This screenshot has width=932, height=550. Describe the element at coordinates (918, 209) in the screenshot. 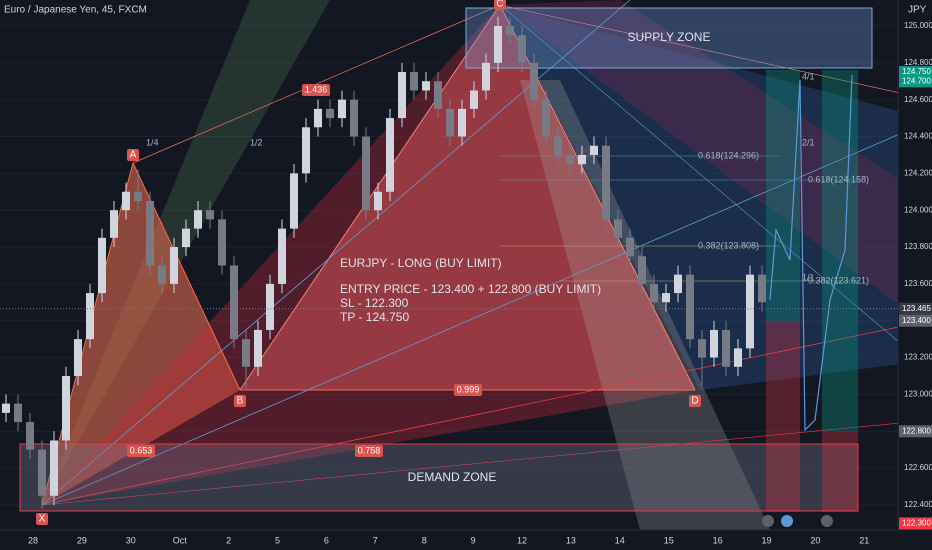

I see `y-tick-label: 124.000` at that location.